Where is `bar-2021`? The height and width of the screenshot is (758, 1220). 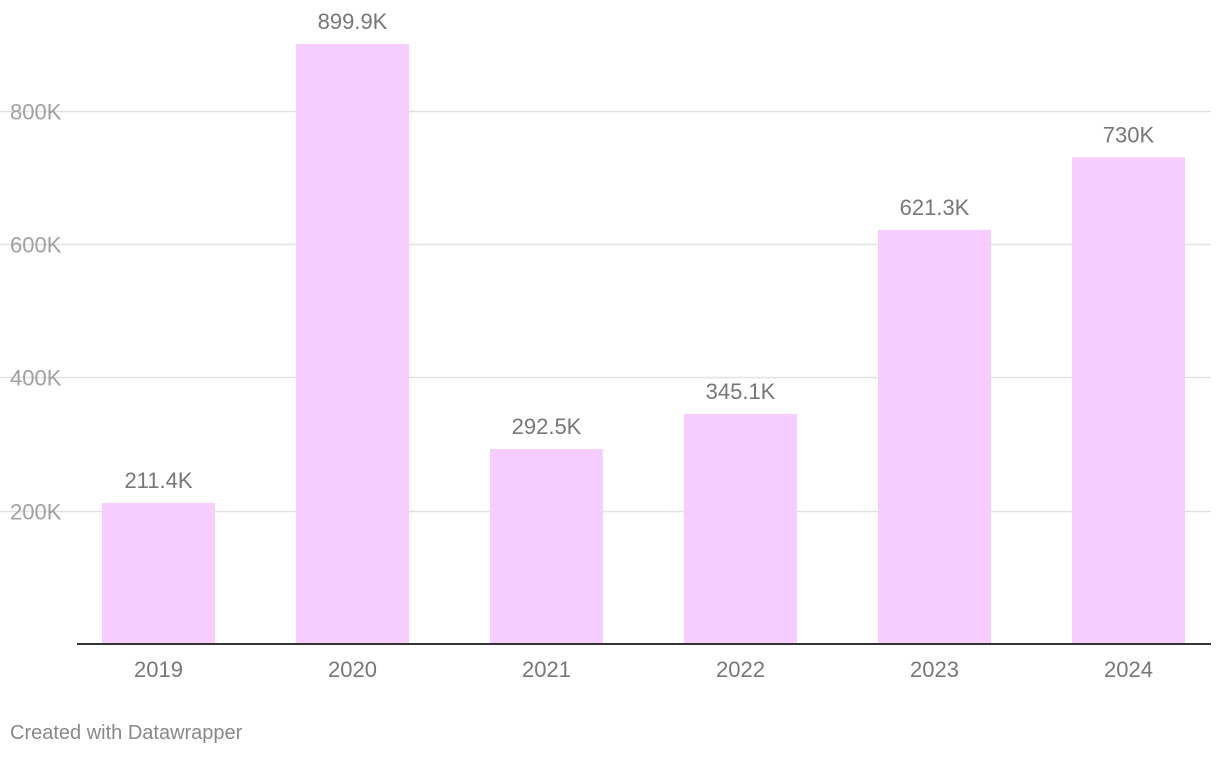 bar-2021 is located at coordinates (546, 546).